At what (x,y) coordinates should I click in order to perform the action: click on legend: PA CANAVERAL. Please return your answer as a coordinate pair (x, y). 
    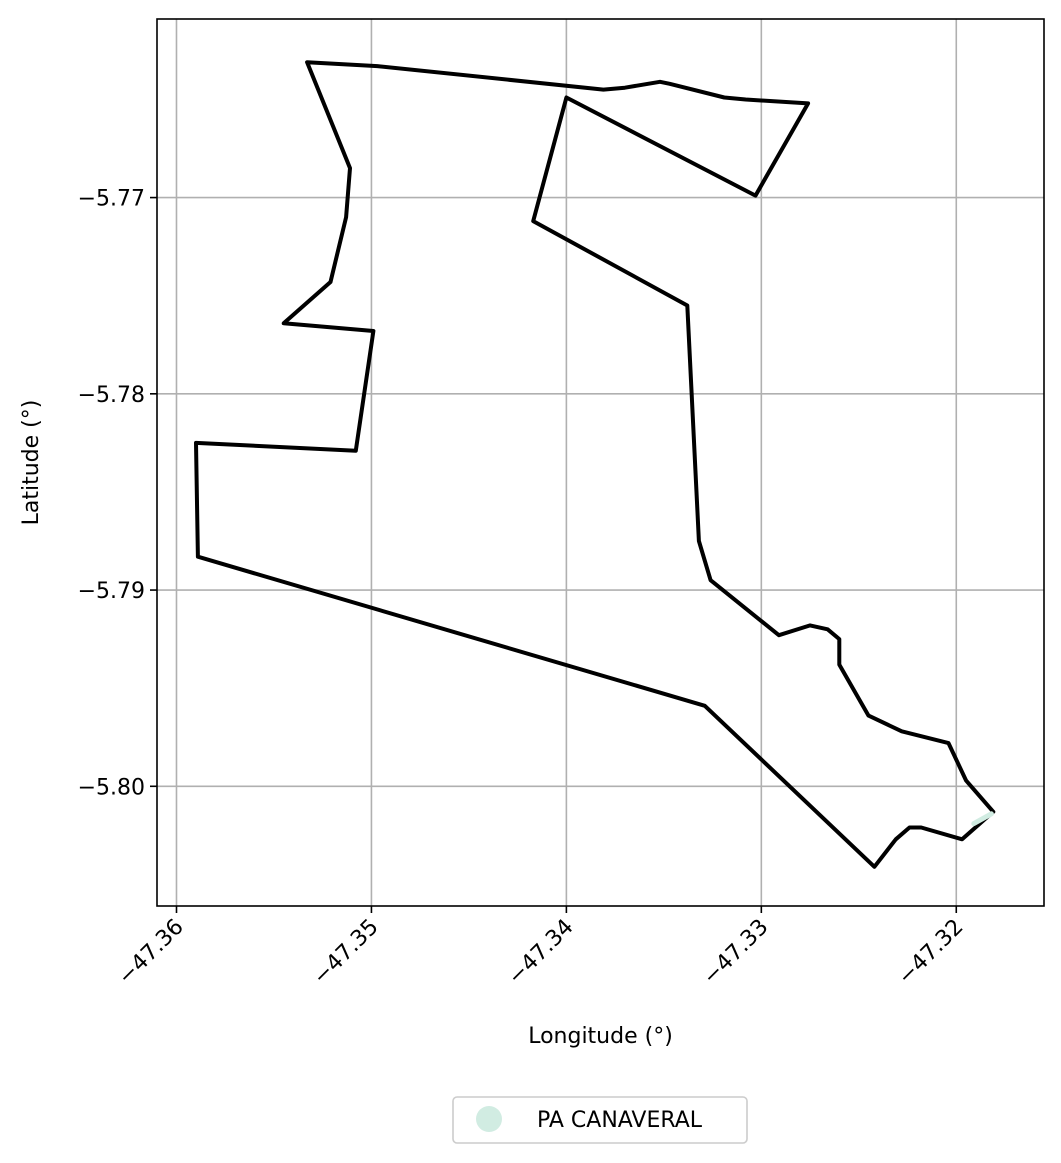
    Looking at the image, I should click on (600, 1120).